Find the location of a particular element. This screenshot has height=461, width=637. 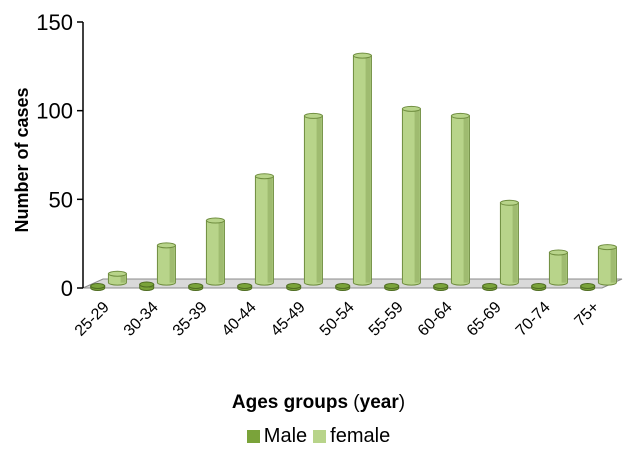

x-tick-label: 40-44 is located at coordinates (239, 319).